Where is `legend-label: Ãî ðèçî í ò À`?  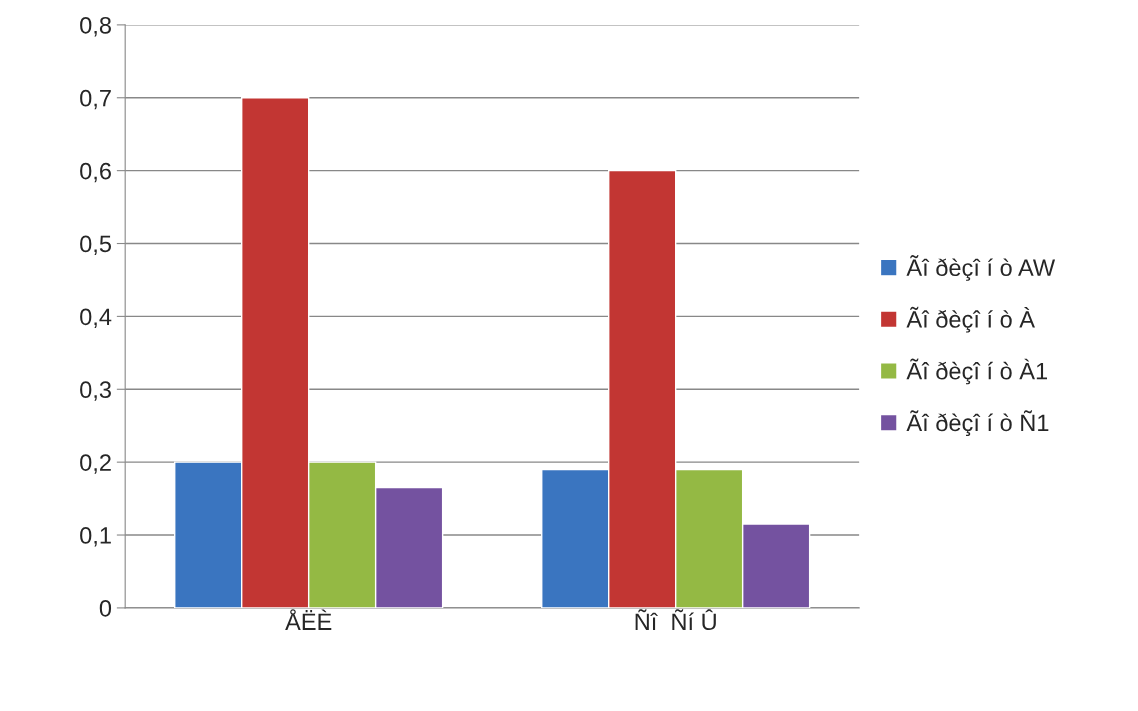 legend-label: Ãî ðèçî í ò À is located at coordinates (970, 319).